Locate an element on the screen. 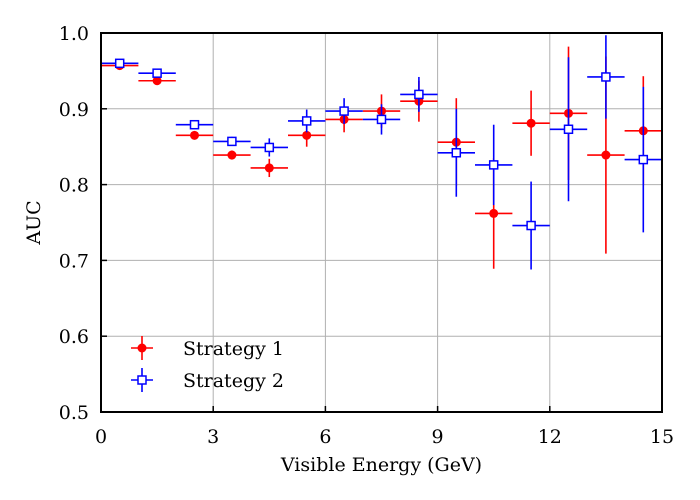  x-tick-label: 9 is located at coordinates (438, 437).